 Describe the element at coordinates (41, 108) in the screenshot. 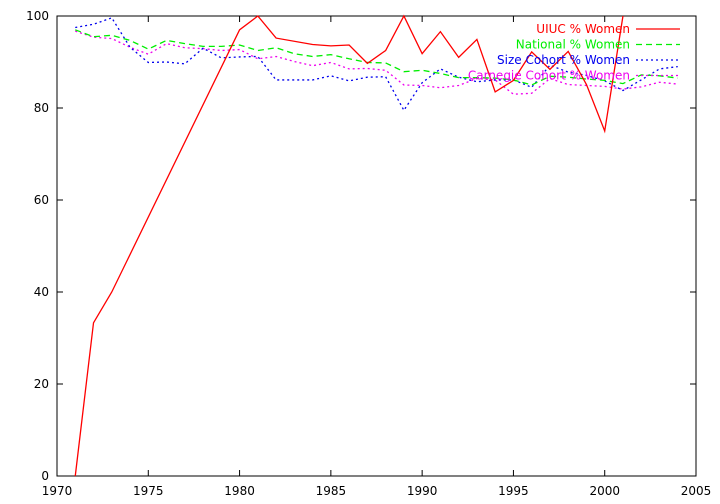

I see `y-tick-label: 80` at that location.